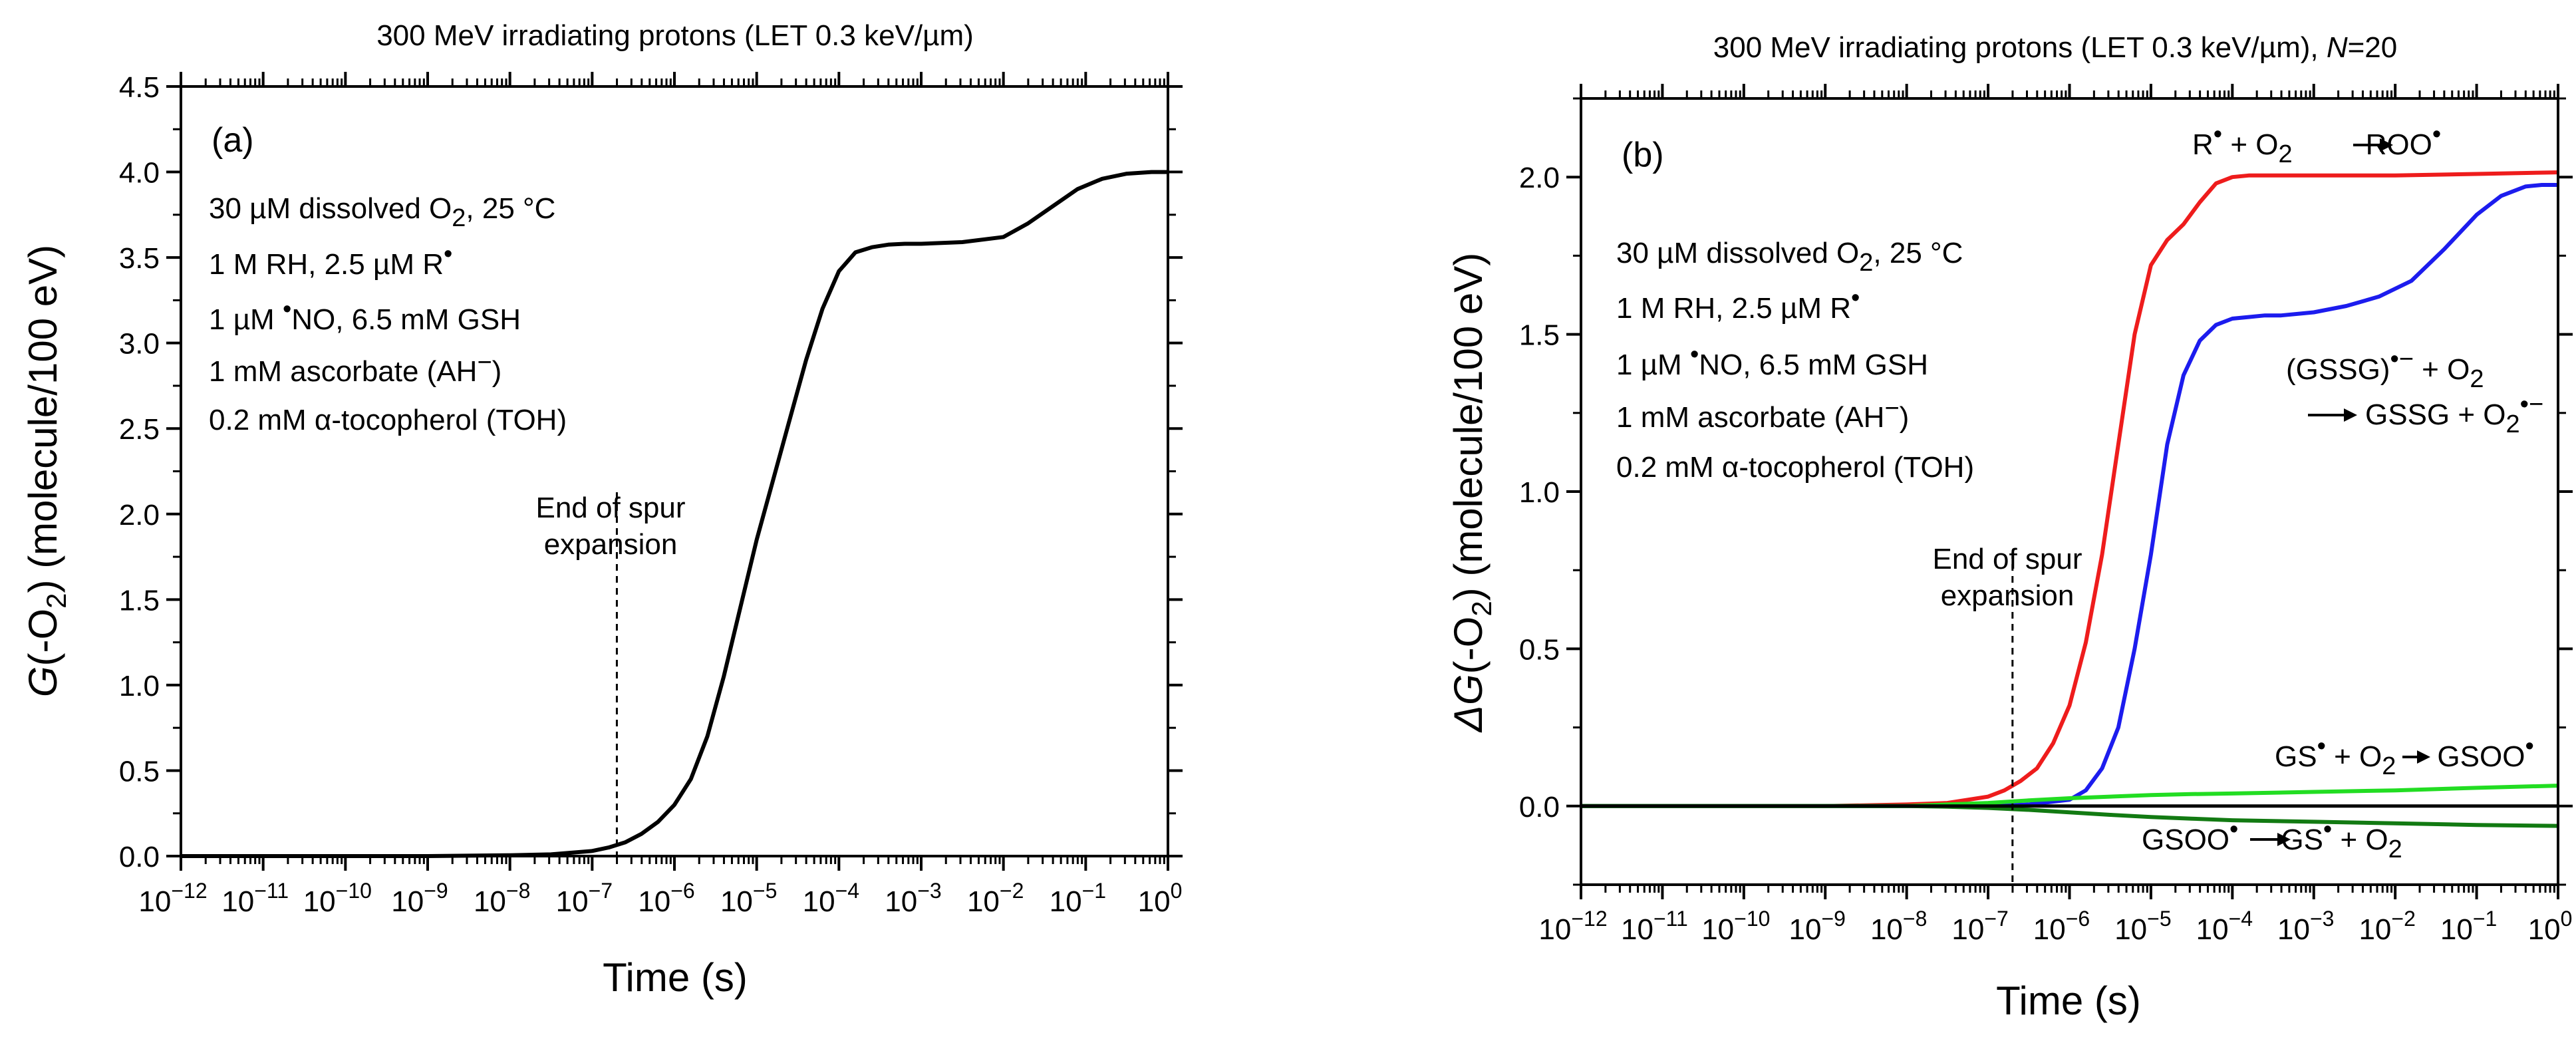 The image size is (2576, 1045). I want to click on condition-b-1: 30 µM dissolved O2, 25 °C, so click(1789, 257).